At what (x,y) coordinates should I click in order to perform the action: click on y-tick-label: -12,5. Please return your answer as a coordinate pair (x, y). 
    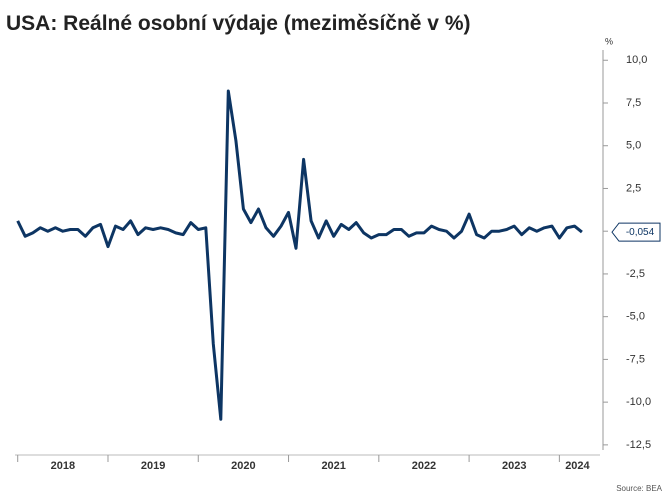
    Looking at the image, I should click on (638, 445).